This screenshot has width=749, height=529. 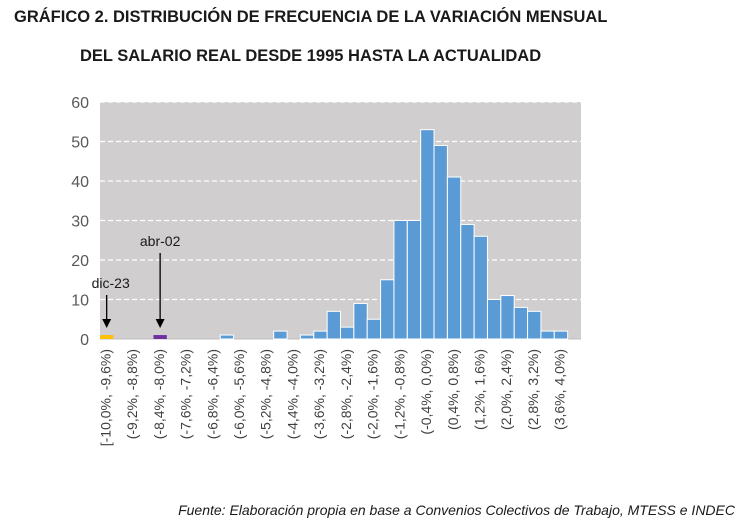 I want to click on y-tick-label: 20, so click(x=80, y=261).